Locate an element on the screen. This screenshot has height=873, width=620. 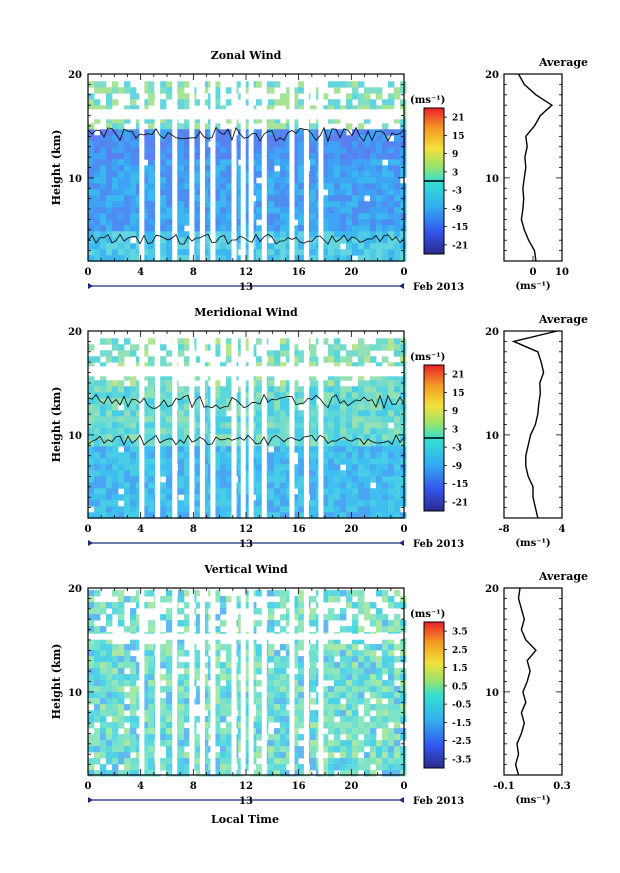
zero-contour is located at coordinates (246, 134).